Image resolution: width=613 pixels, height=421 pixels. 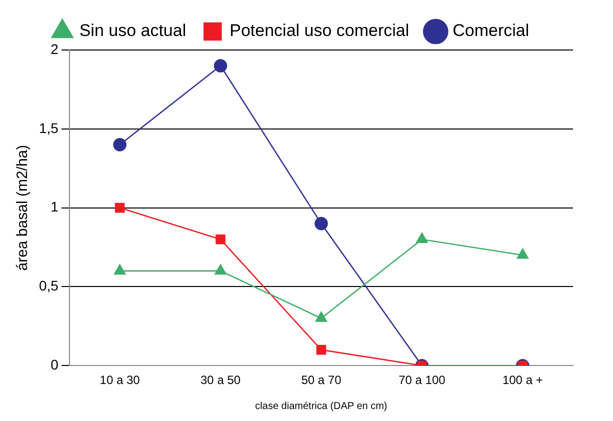 What do you see at coordinates (220, 380) in the screenshot?
I see `x-tick-label: 30 a 50` at bounding box center [220, 380].